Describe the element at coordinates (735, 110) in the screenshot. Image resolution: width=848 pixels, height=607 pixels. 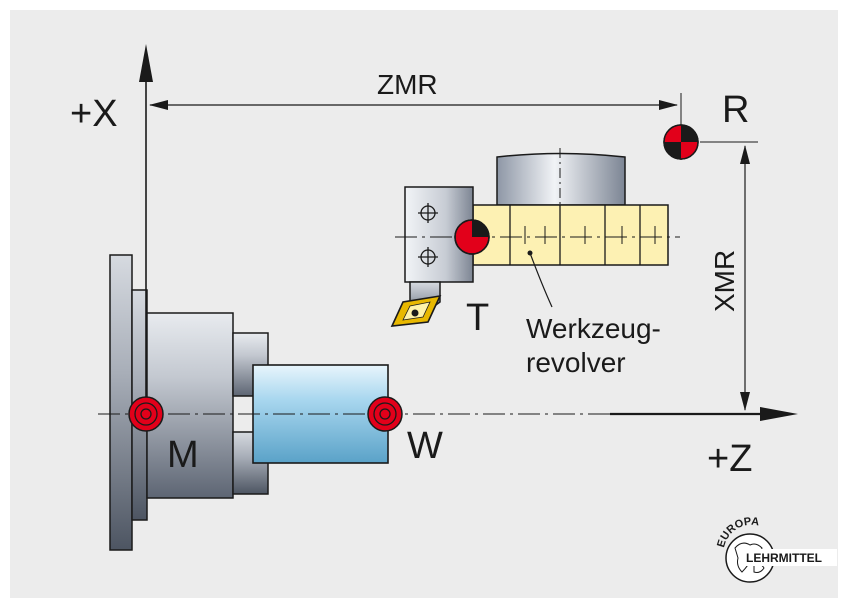
I see `point-r-label: R` at that location.